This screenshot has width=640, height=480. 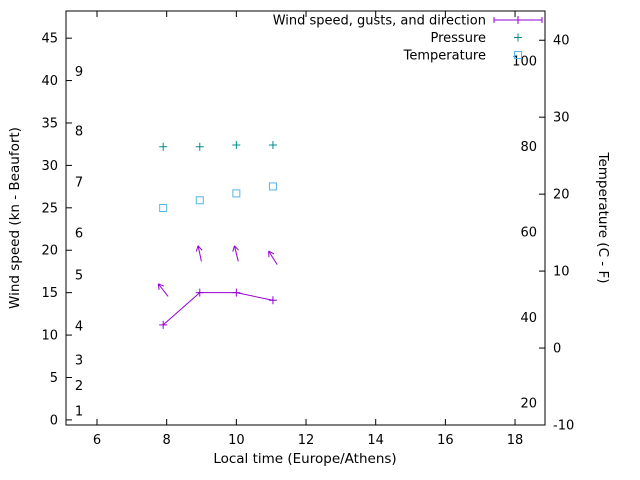 I want to click on x-tick-label: 6, so click(x=97, y=440).